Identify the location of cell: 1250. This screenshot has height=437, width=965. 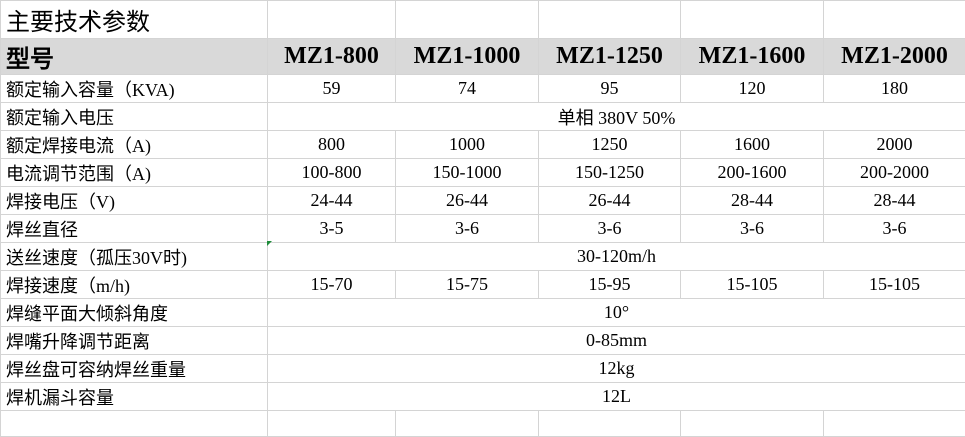
(610, 145).